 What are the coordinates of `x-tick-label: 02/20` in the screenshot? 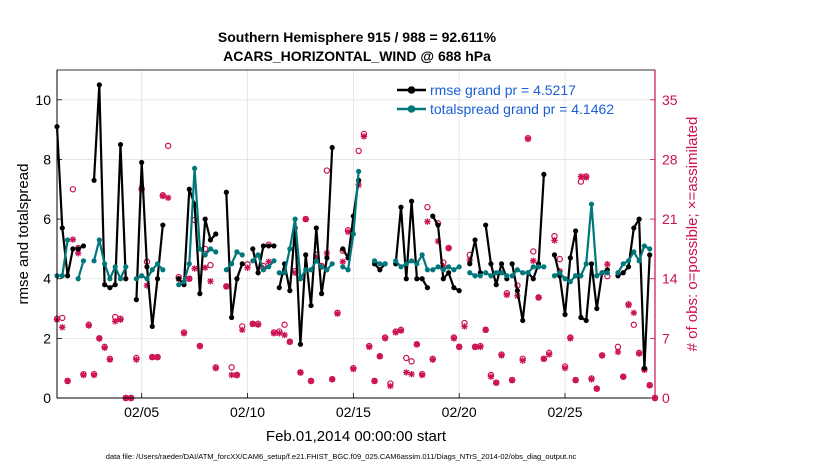 It's located at (459, 412).